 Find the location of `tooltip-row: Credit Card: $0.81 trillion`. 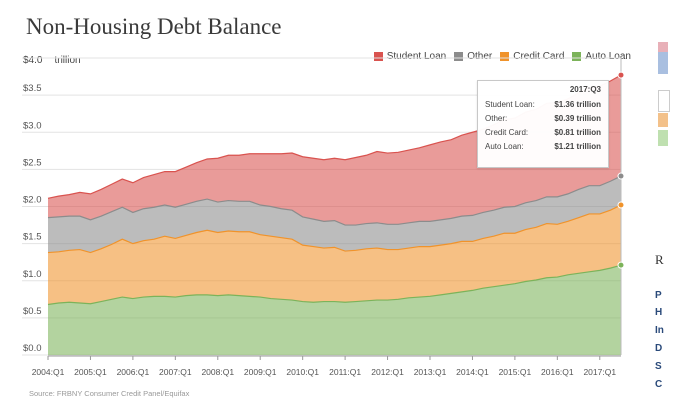

tooltip-row: Credit Card: $0.81 trillion is located at coordinates (543, 132).